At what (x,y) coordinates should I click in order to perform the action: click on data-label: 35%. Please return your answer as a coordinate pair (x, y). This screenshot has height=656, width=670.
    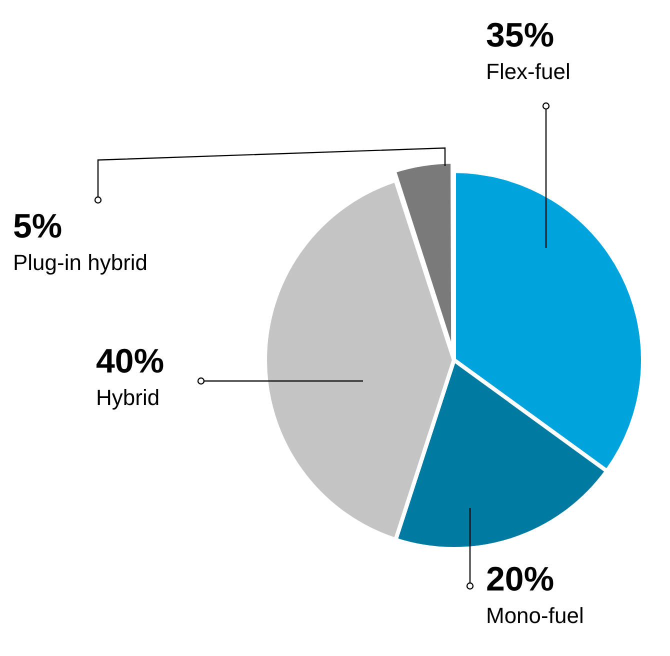
    Looking at the image, I should click on (520, 35).